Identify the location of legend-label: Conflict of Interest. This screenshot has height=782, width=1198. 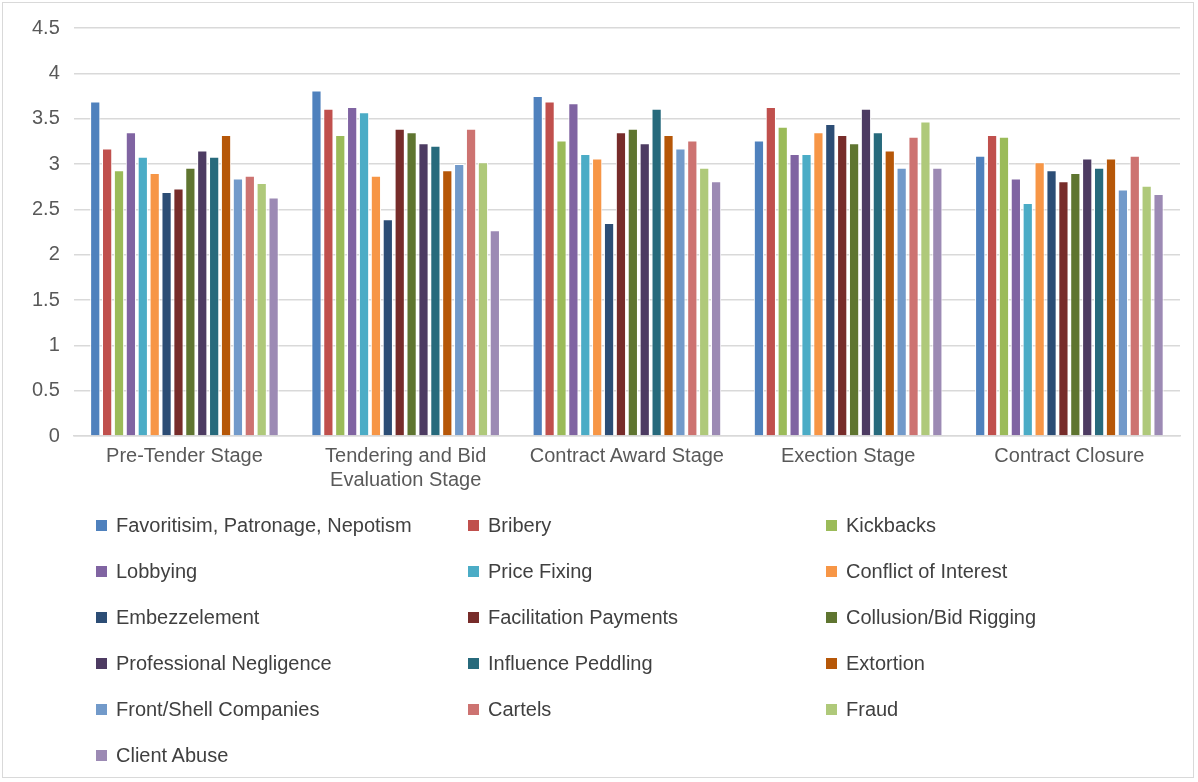
(927, 571).